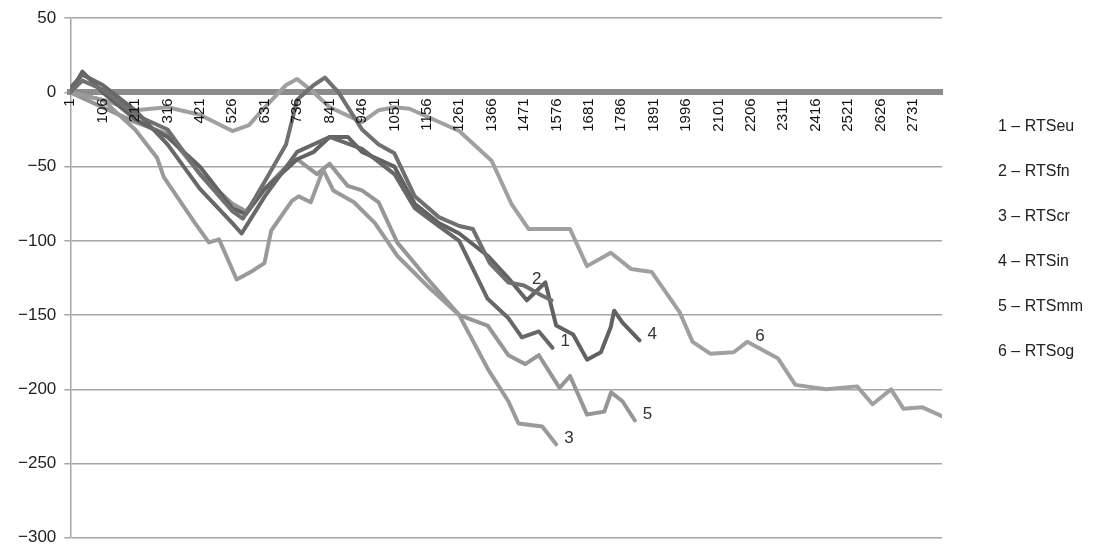 Image resolution: width=1120 pixels, height=556 pixels. What do you see at coordinates (760, 335) in the screenshot?
I see `annotation: 6` at bounding box center [760, 335].